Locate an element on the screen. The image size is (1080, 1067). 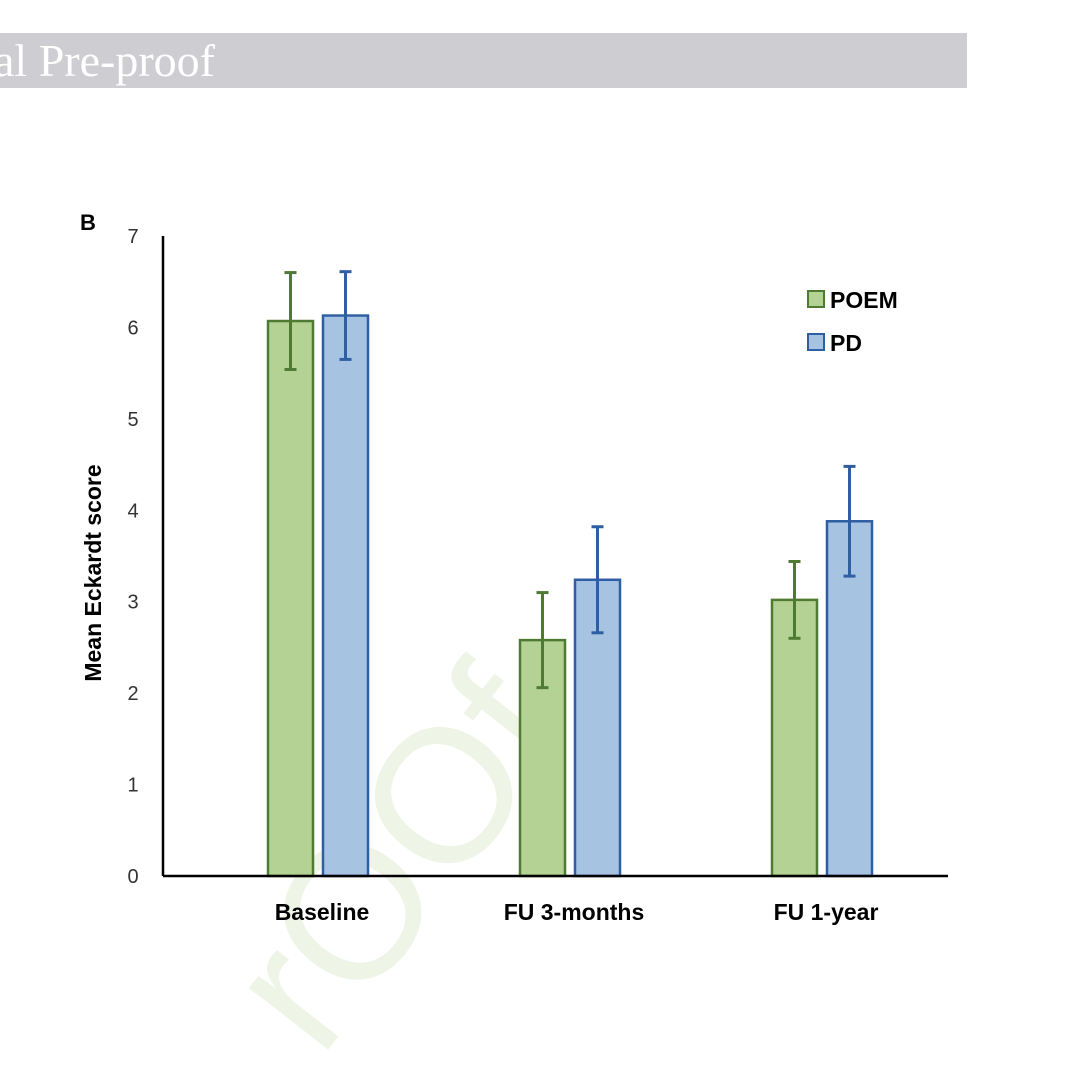
y-tick-label: 6 is located at coordinates (132, 328).